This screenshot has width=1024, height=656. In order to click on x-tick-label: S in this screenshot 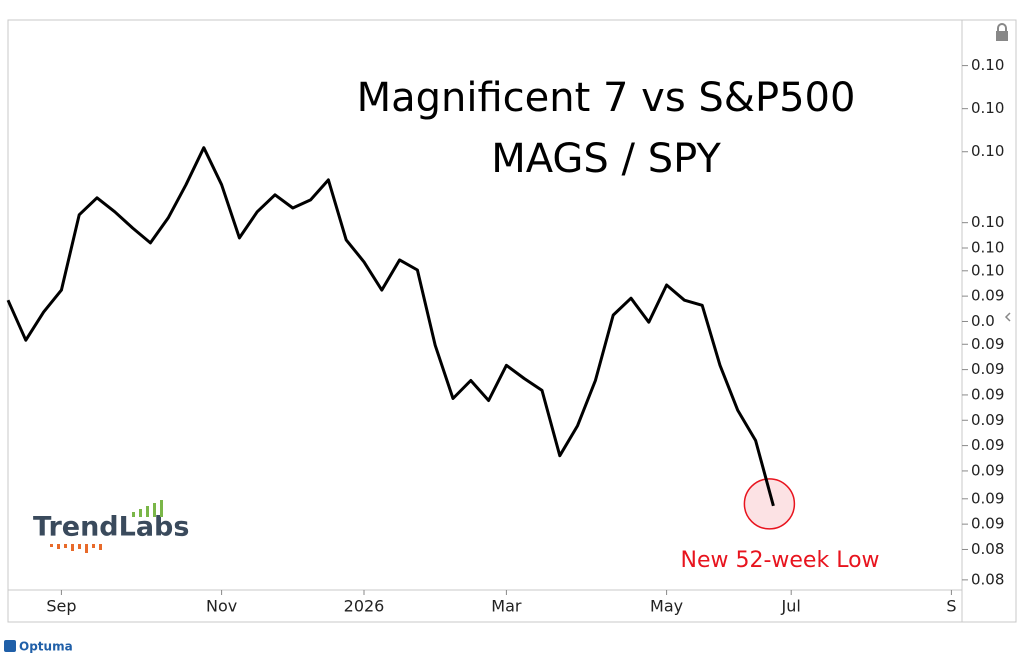, I will do `click(951, 606)`.